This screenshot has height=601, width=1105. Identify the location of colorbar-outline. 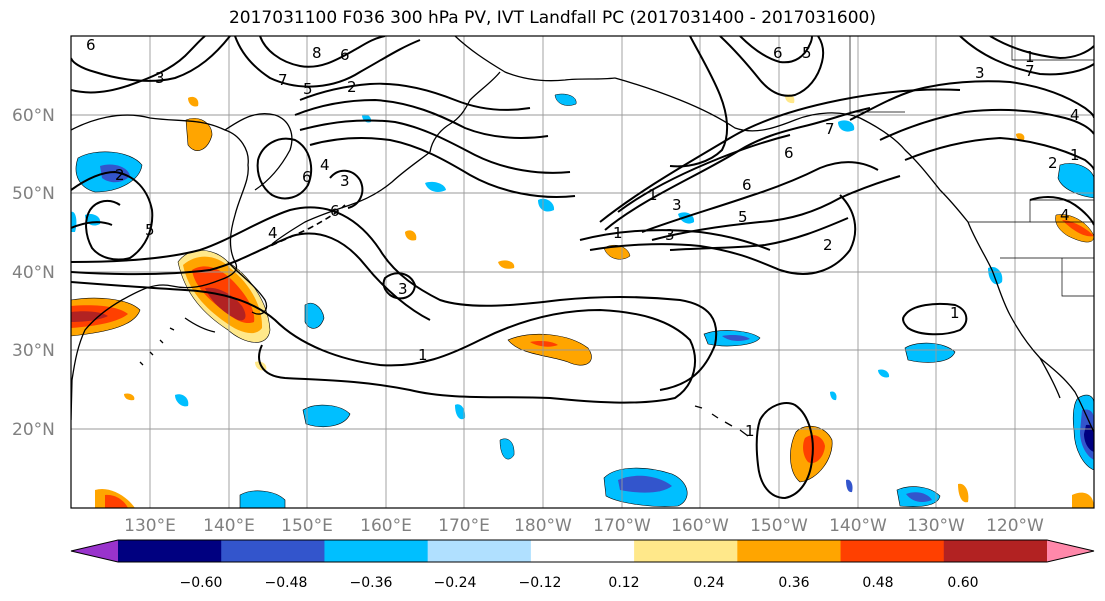
(582, 551).